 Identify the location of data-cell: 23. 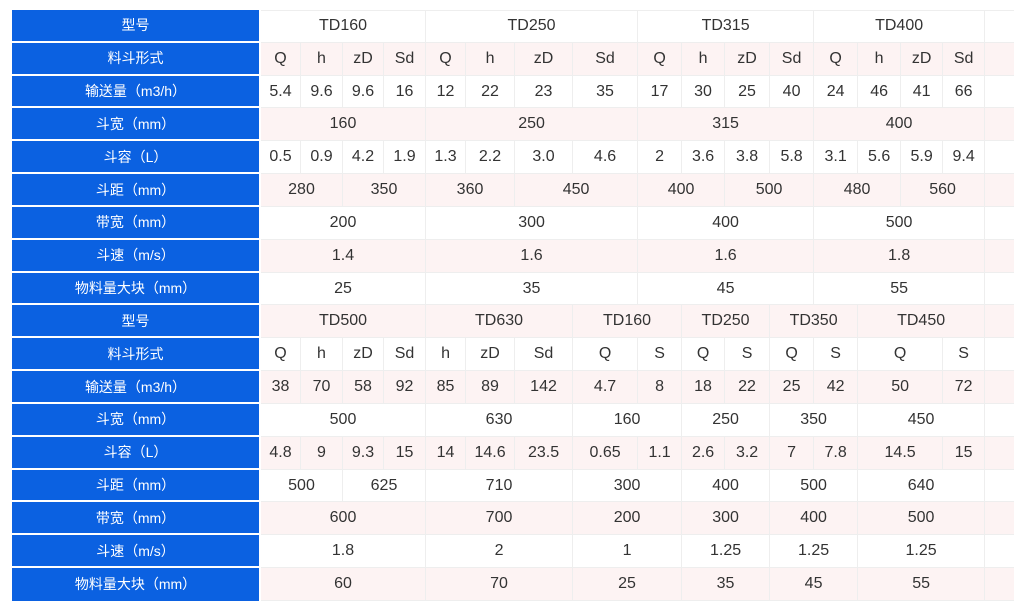
(544, 92).